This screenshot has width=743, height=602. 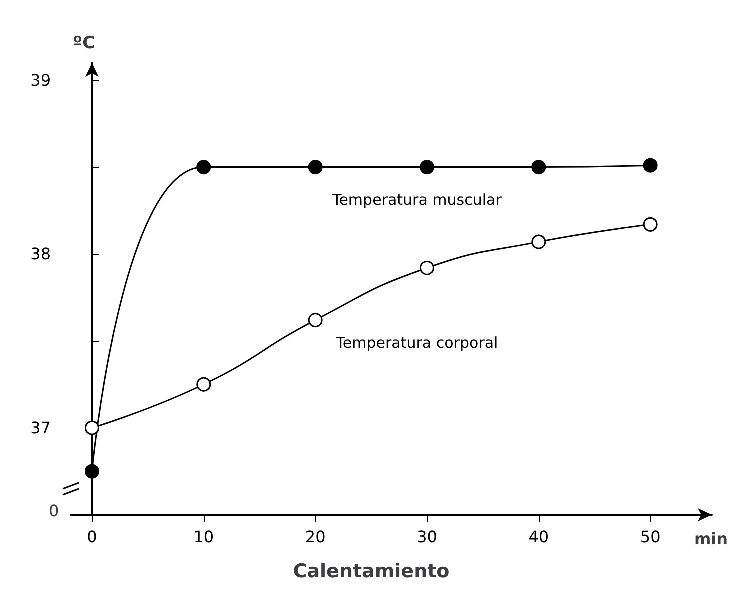 What do you see at coordinates (40, 254) in the screenshot?
I see `y-tick-label: 38` at bounding box center [40, 254].